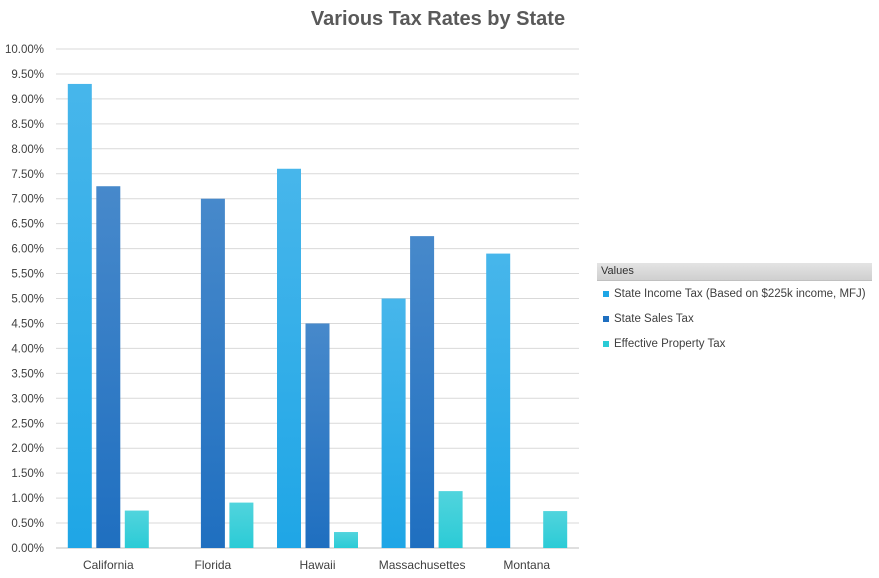 Image resolution: width=879 pixels, height=578 pixels. I want to click on y-tick-label: 2.00%, so click(27, 449).